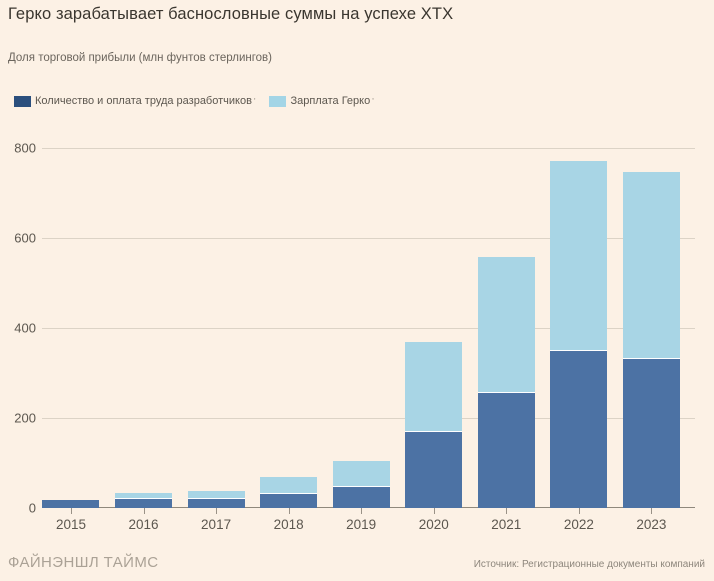  I want to click on bar-2021, so click(506, 382).